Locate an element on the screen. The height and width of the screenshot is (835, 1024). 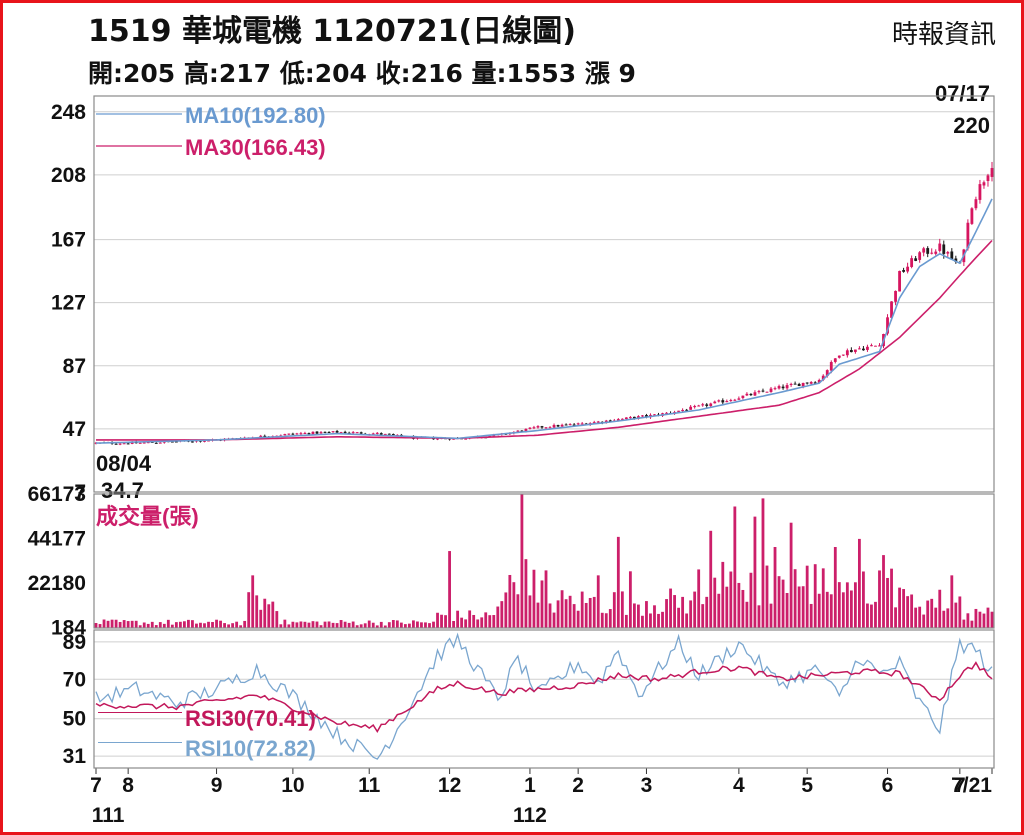
x-tick-label: 7/21 is located at coordinates (971, 785).